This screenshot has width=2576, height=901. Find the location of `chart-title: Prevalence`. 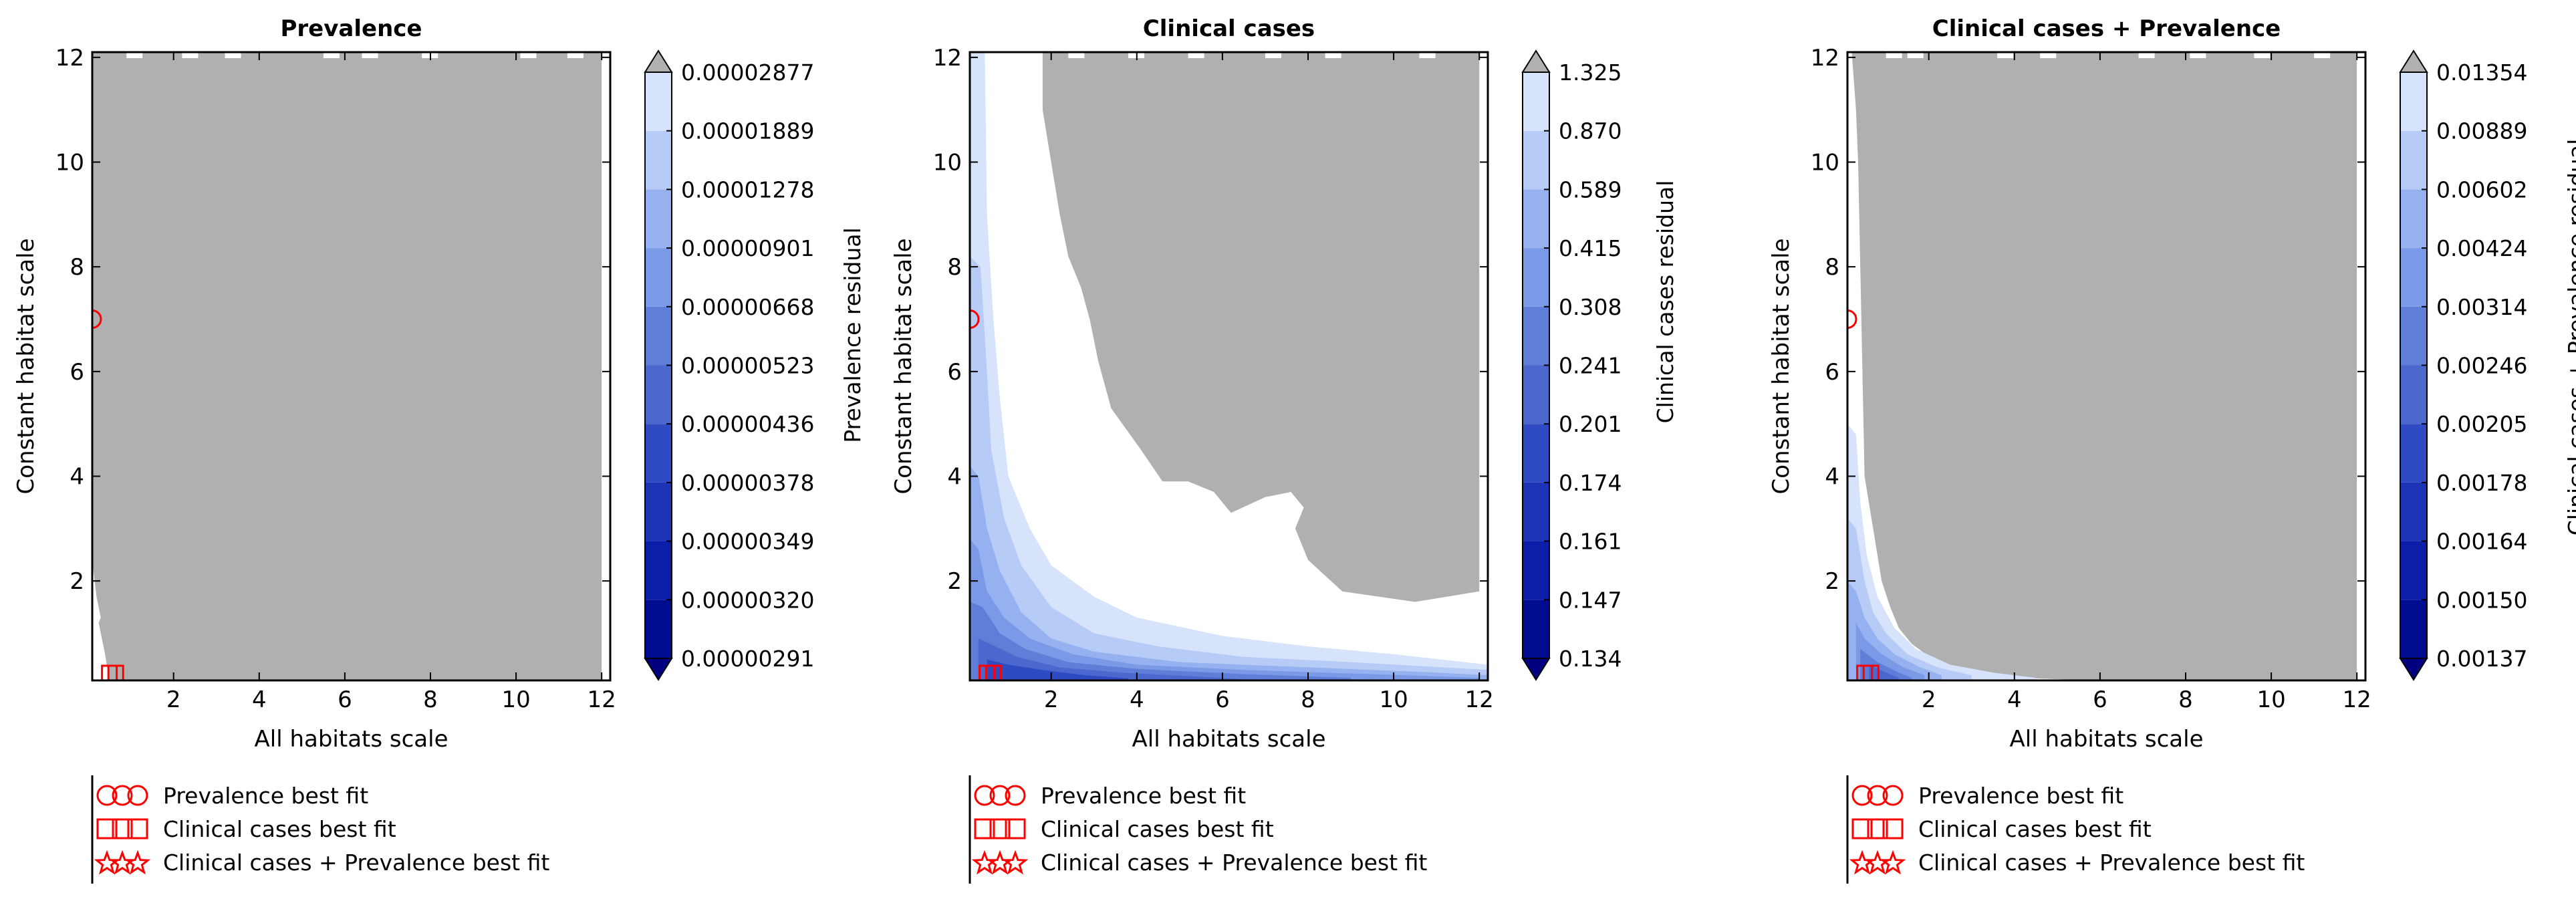

chart-title: Prevalence is located at coordinates (352, 28).